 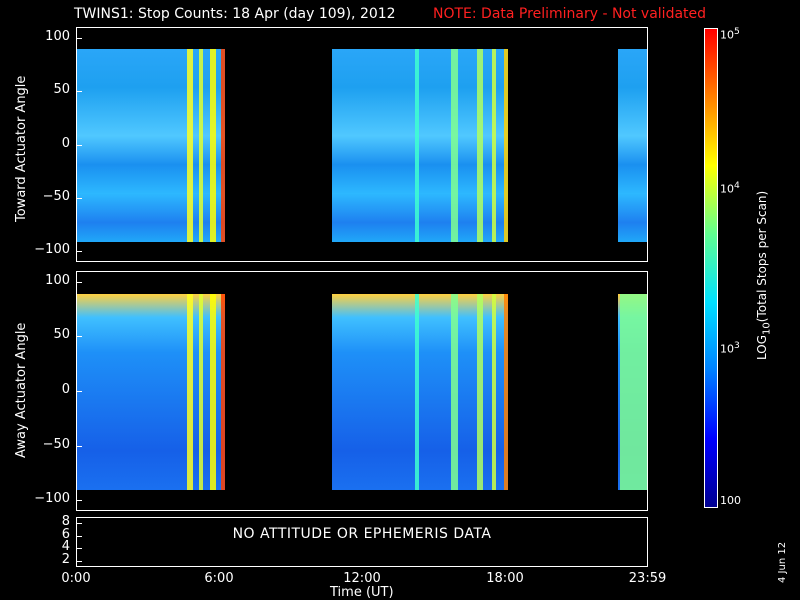 I want to click on y-axis-label-toward: Toward Actuator Angle, so click(x=21, y=148).